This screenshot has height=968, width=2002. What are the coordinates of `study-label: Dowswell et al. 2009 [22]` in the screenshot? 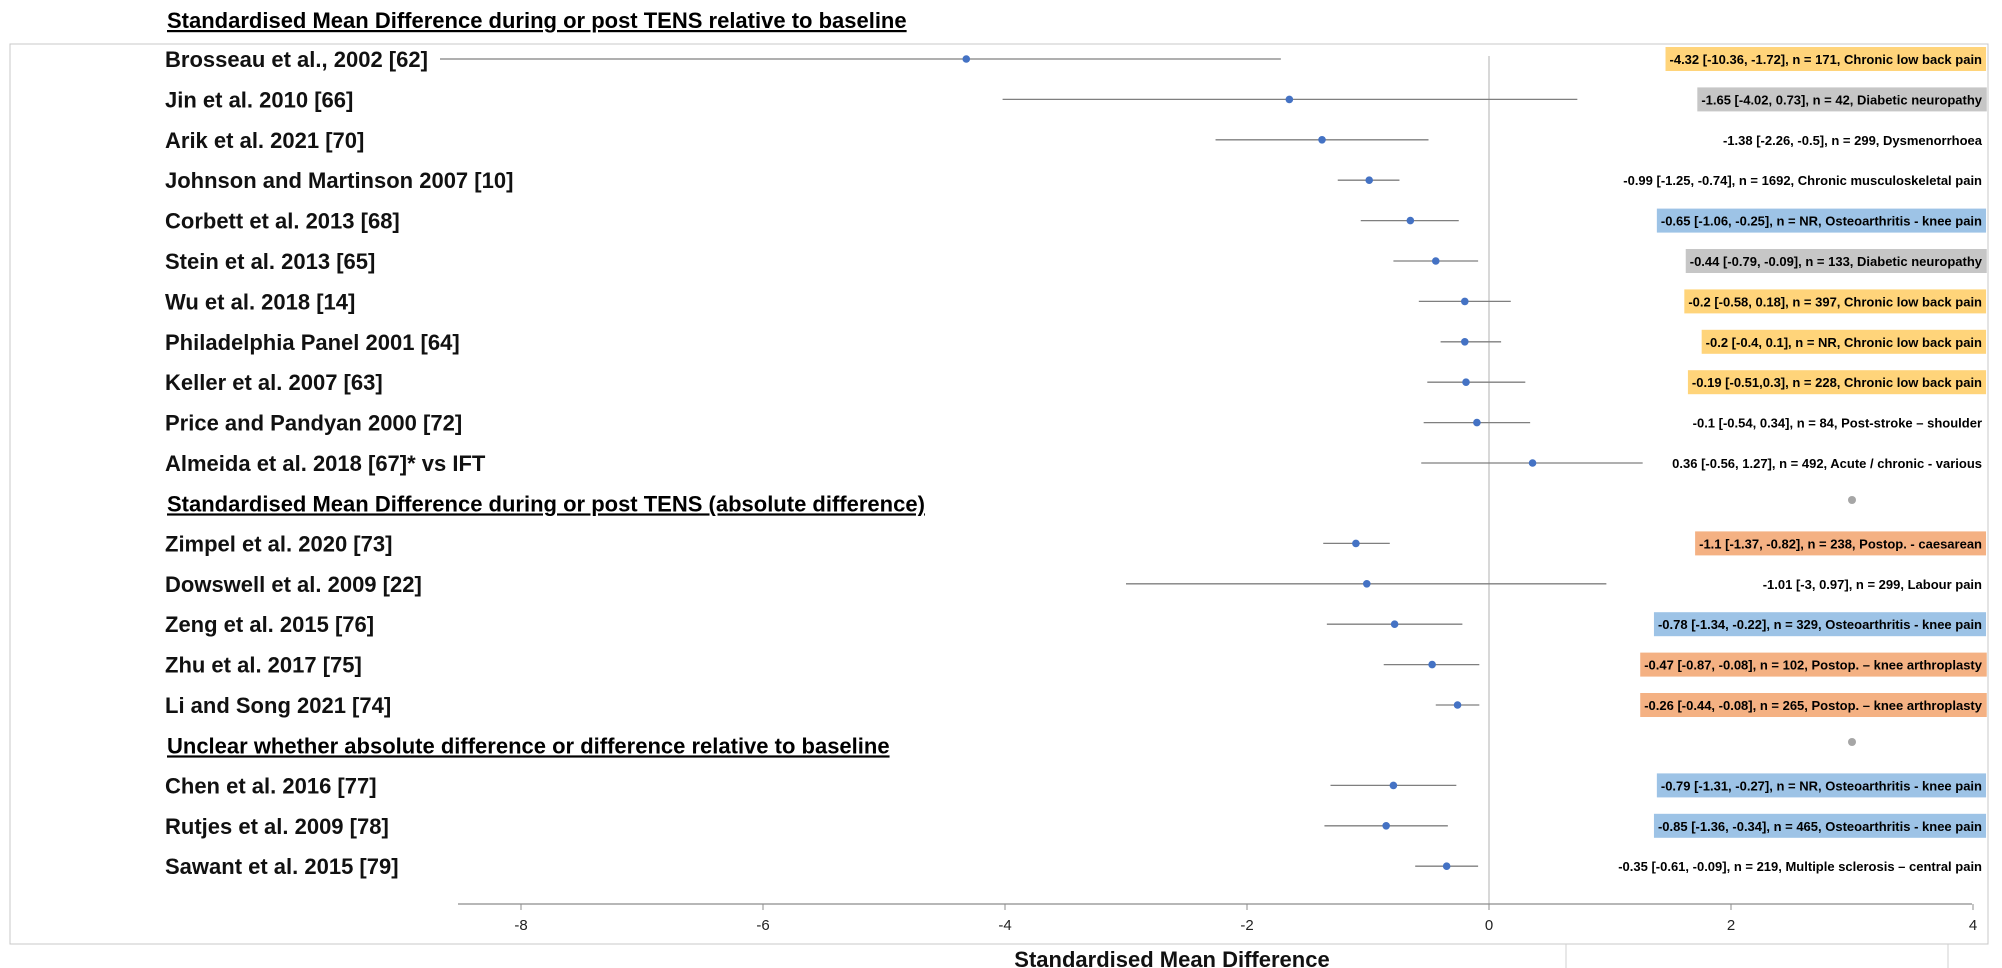 It's located at (293, 584).